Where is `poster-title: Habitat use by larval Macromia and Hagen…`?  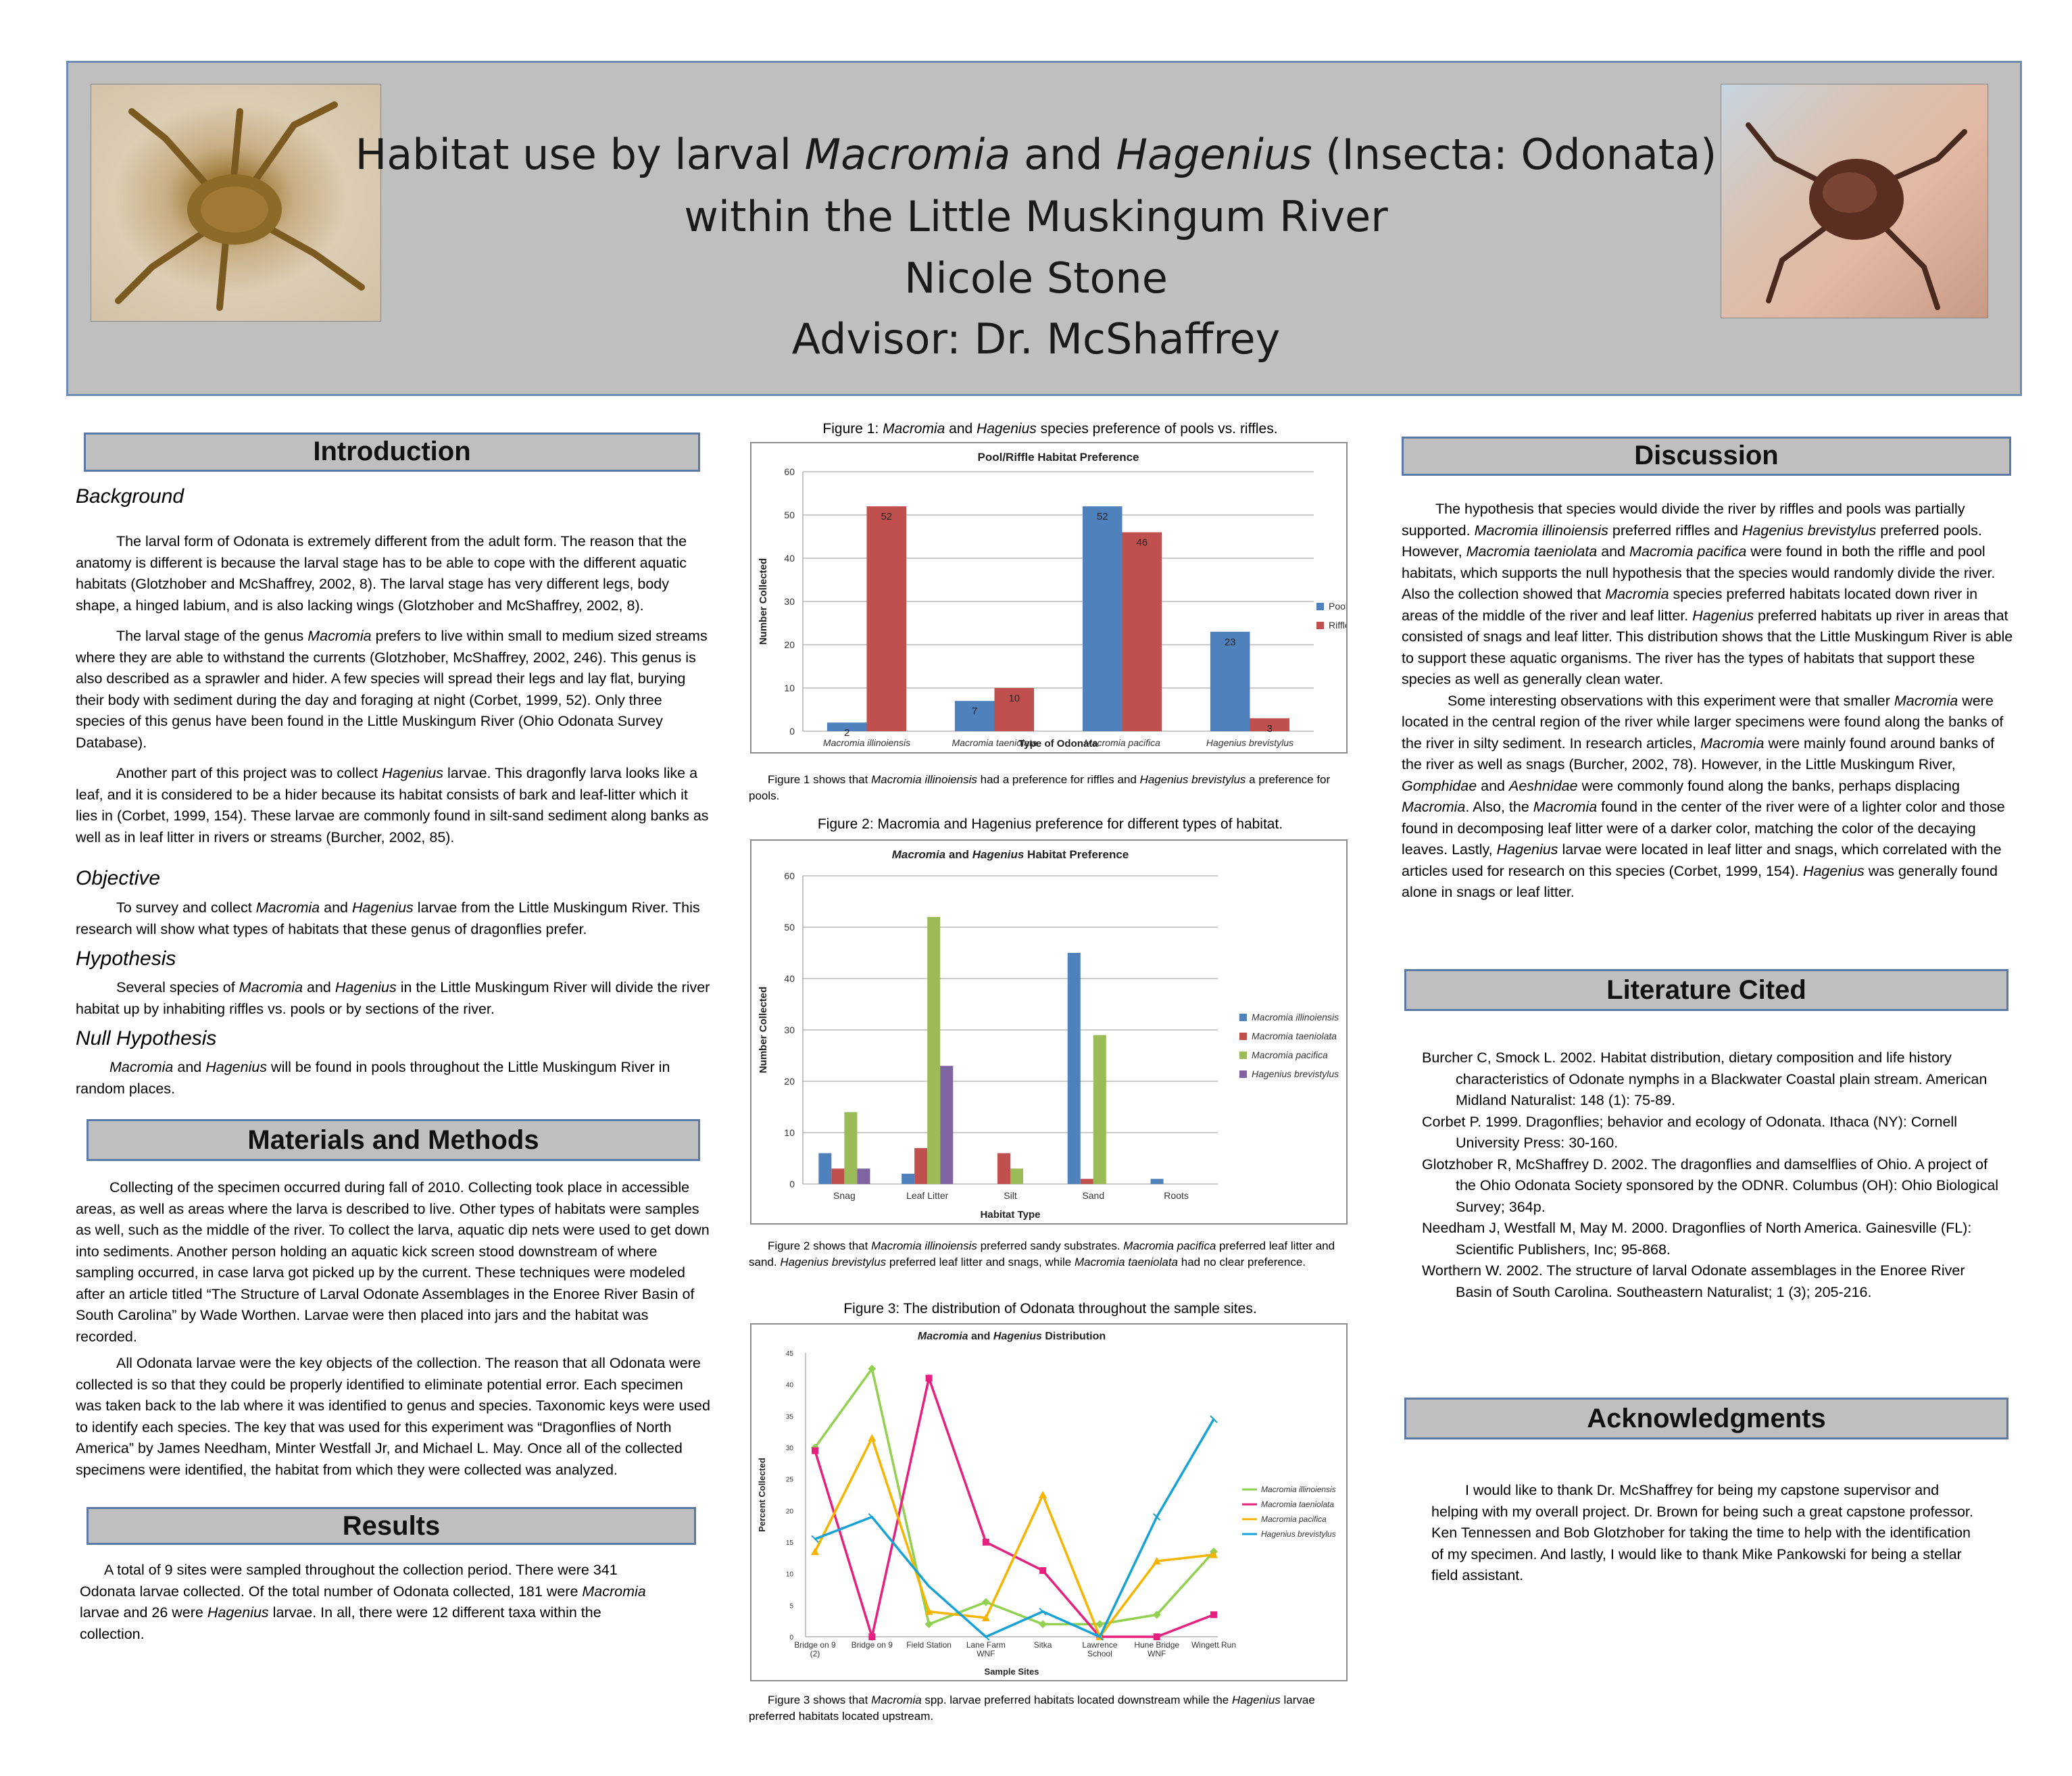 poster-title: Habitat use by larval Macromia and Hagen… is located at coordinates (1036, 154).